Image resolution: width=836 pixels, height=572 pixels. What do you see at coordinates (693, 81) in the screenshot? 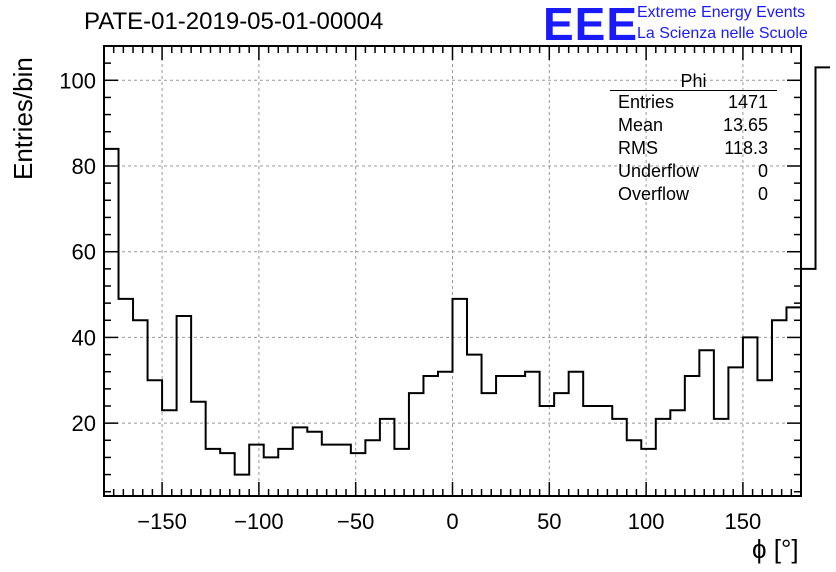
I see `stats-title: Phi` at bounding box center [693, 81].